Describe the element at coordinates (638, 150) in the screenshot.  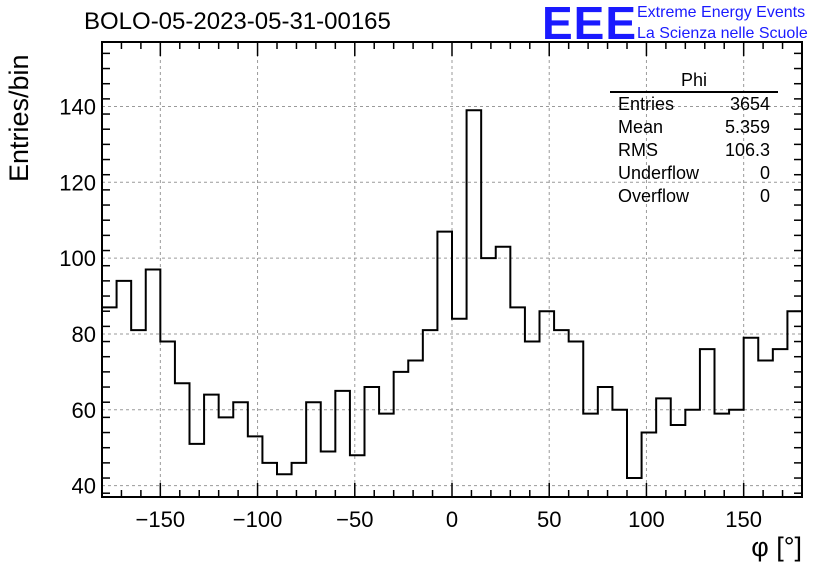
I see `stats-label: RMS` at that location.